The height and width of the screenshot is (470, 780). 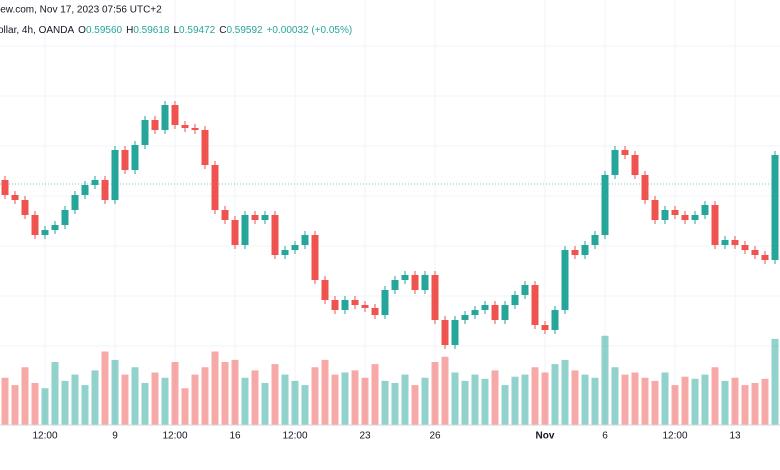 I want to click on source-text: iew.com, Nov 17, 2023 07:56 UTC+2, so click(x=81, y=10).